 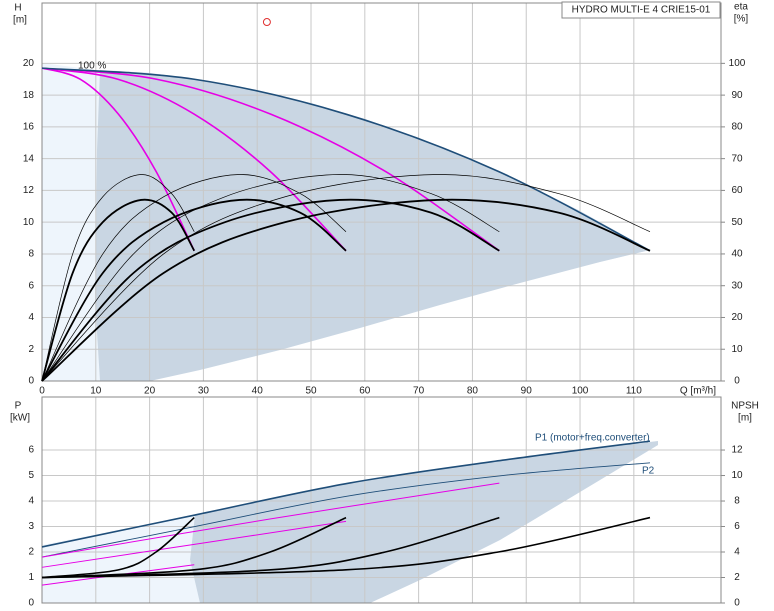 What do you see at coordinates (42, 391) in the screenshot?
I see `x-tick-label: 0` at bounding box center [42, 391].